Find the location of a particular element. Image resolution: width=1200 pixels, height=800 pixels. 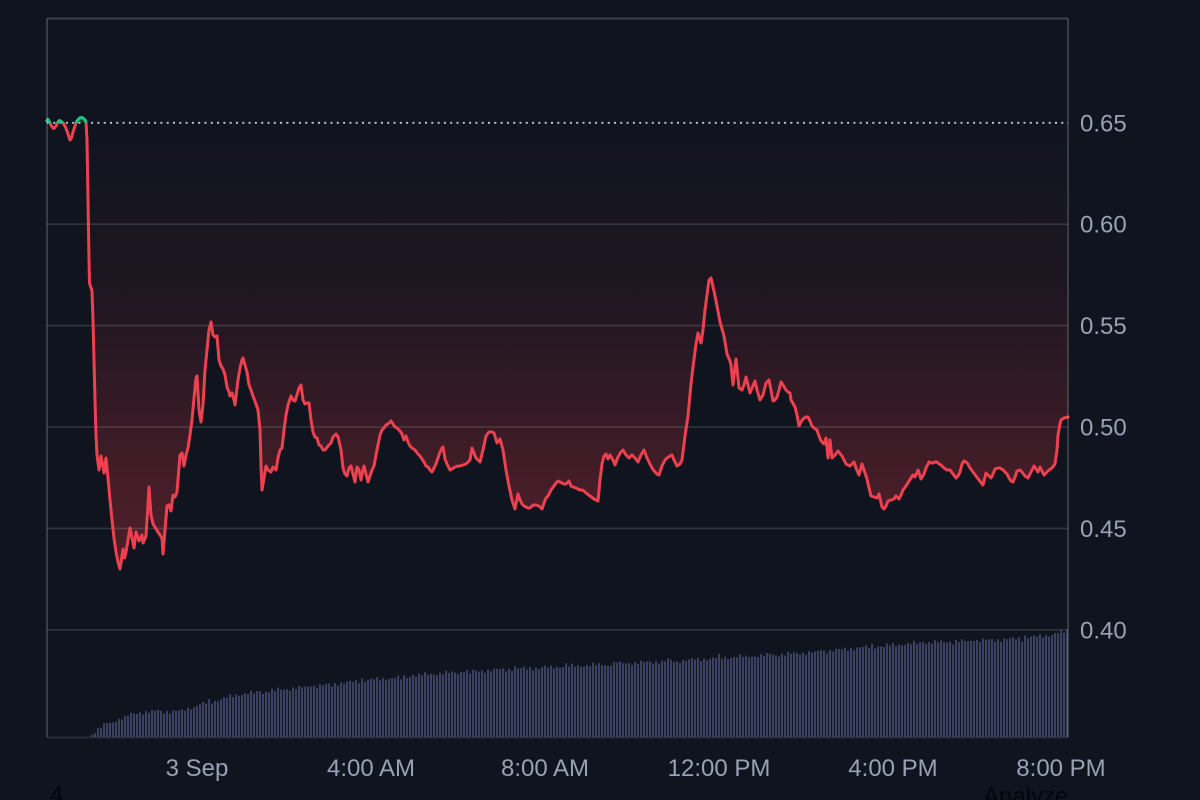

svg-text: 0.60 is located at coordinates (1103, 225).